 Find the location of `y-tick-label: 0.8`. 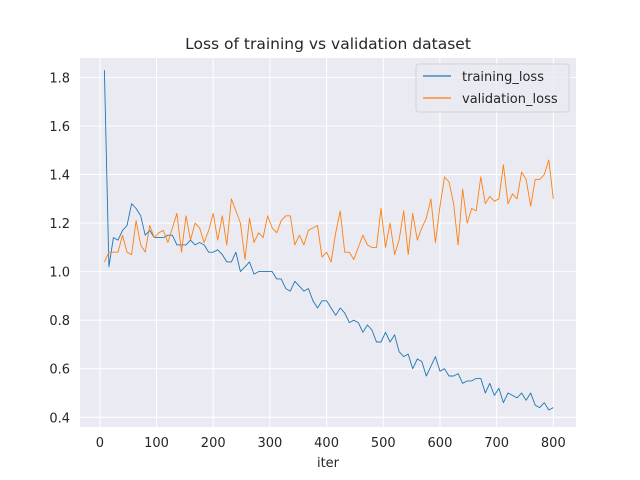

y-tick-label: 0.8 is located at coordinates (59, 321).